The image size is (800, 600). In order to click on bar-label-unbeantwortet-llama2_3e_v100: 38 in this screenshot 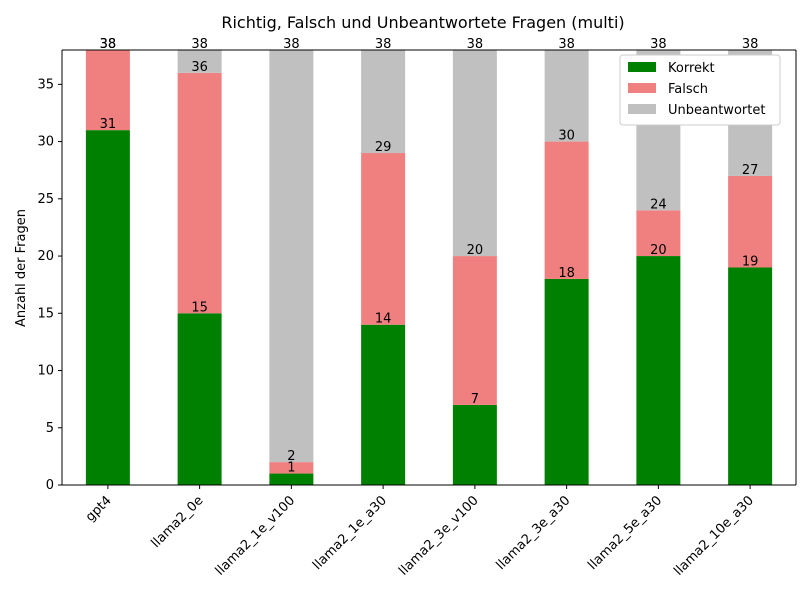, I will do `click(475, 44)`.